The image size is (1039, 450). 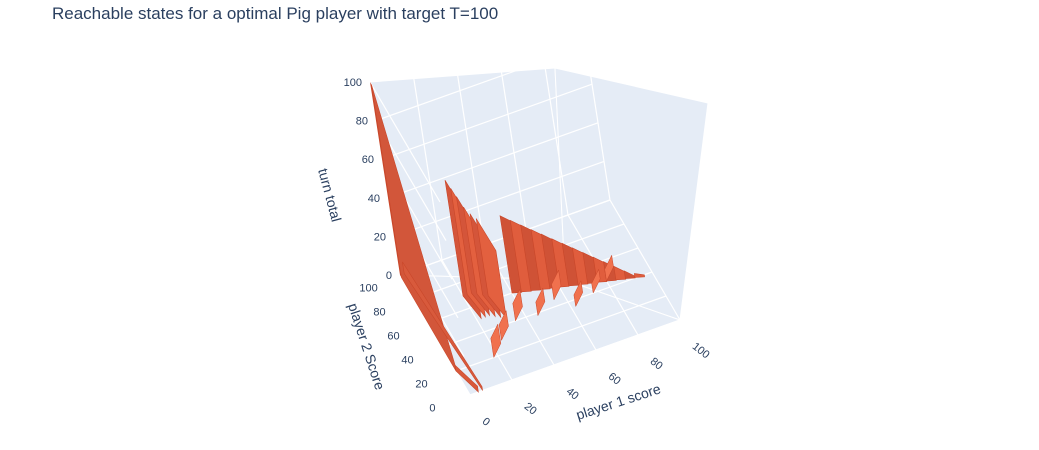 I want to click on x-tick-label: 40, so click(x=572, y=394).